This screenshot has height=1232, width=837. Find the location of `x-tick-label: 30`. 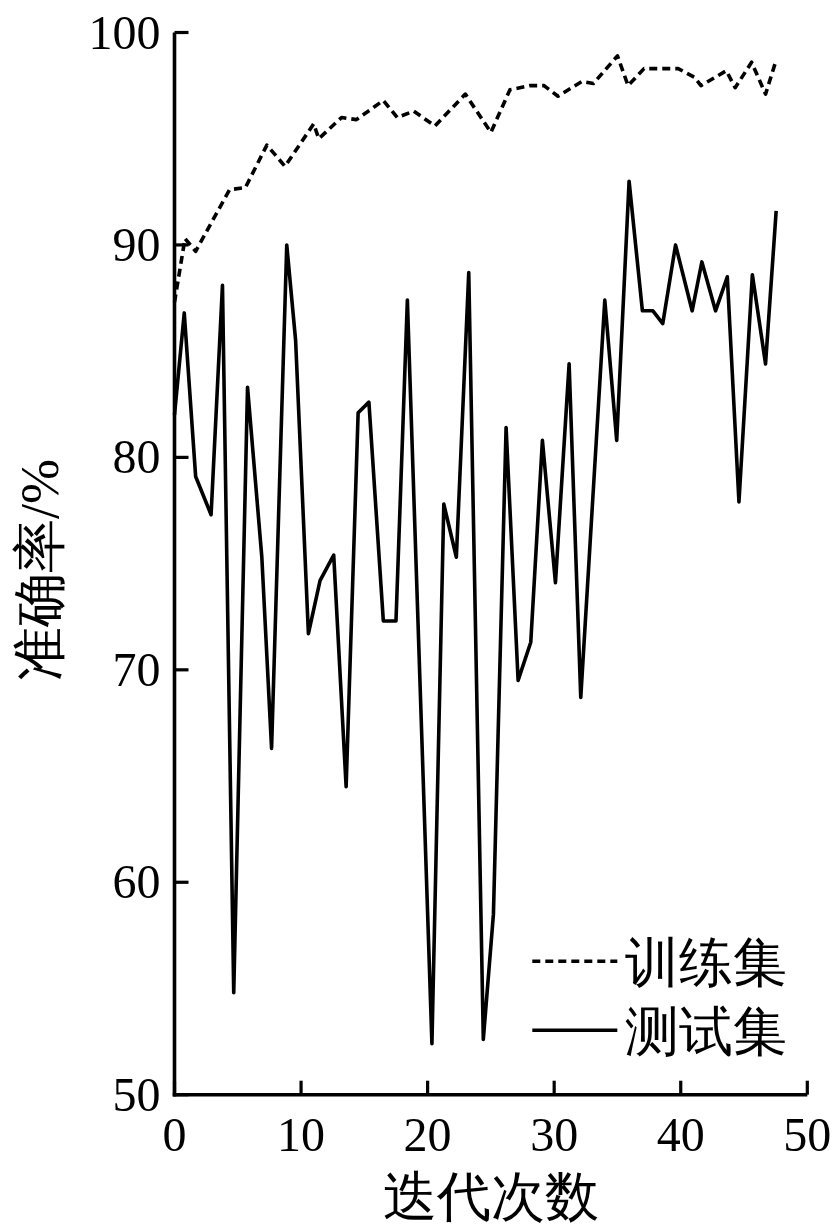

x-tick-label: 30 is located at coordinates (554, 1134).